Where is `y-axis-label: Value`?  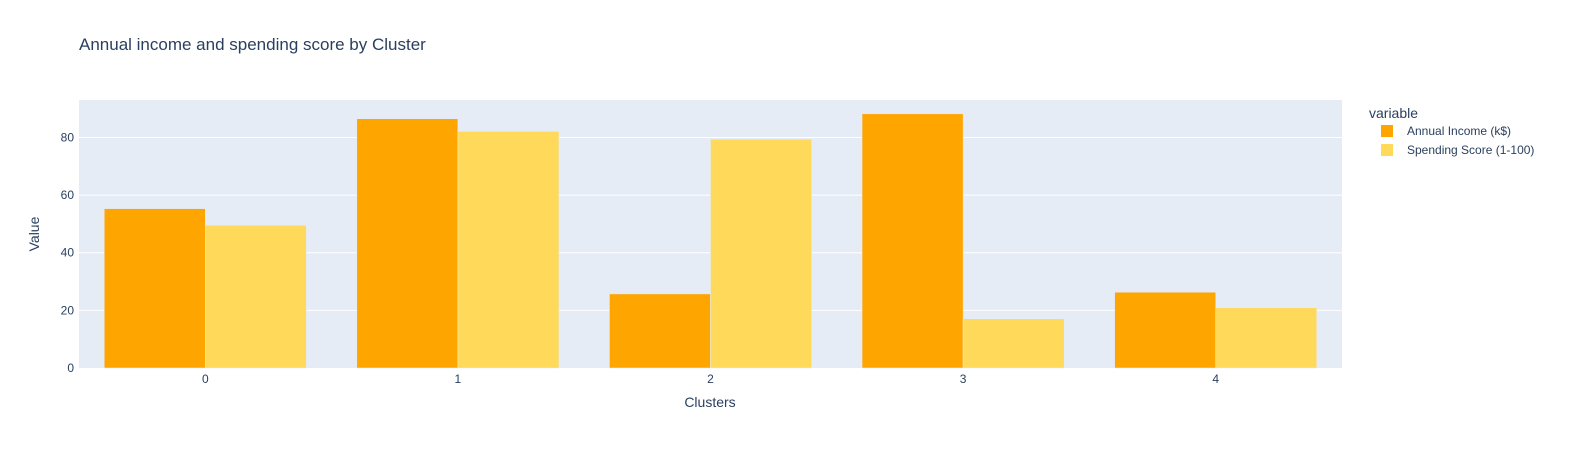 y-axis-label: Value is located at coordinates (34, 233).